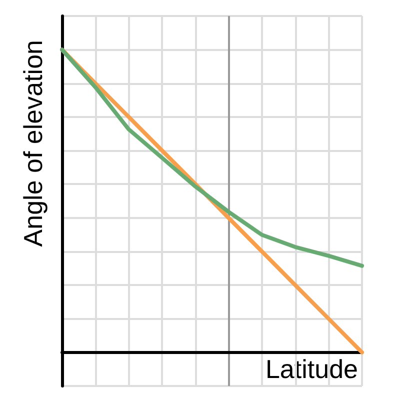 The image size is (400, 400). I want to click on y-axis-title: Angle of elevation, so click(33, 143).